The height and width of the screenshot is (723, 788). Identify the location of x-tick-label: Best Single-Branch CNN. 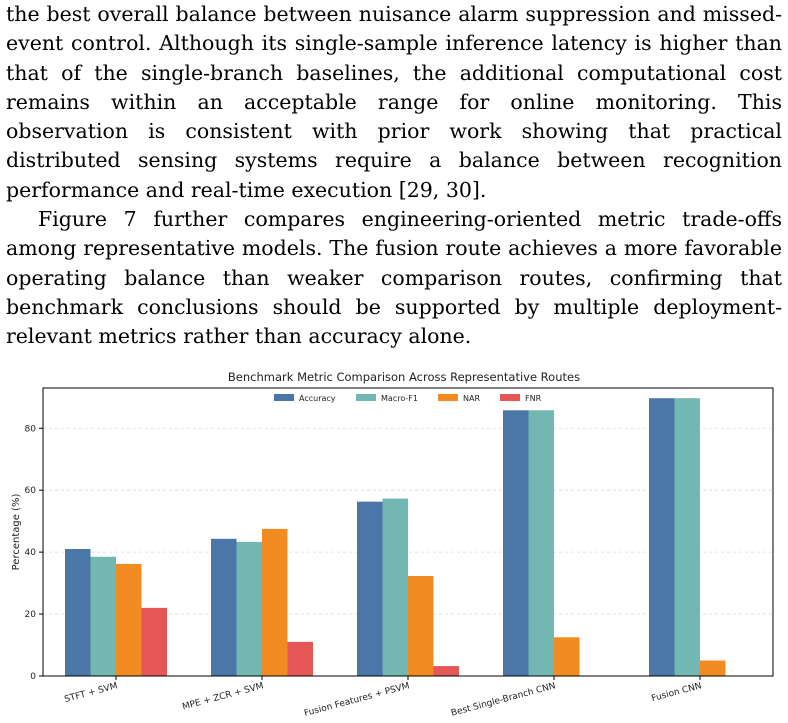
(503, 700).